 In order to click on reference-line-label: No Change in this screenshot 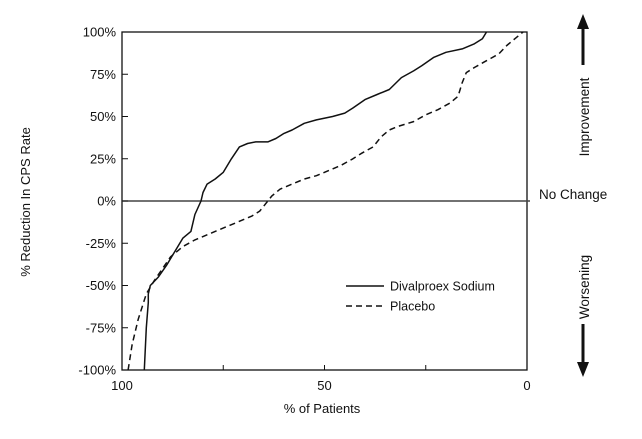, I will do `click(573, 194)`.